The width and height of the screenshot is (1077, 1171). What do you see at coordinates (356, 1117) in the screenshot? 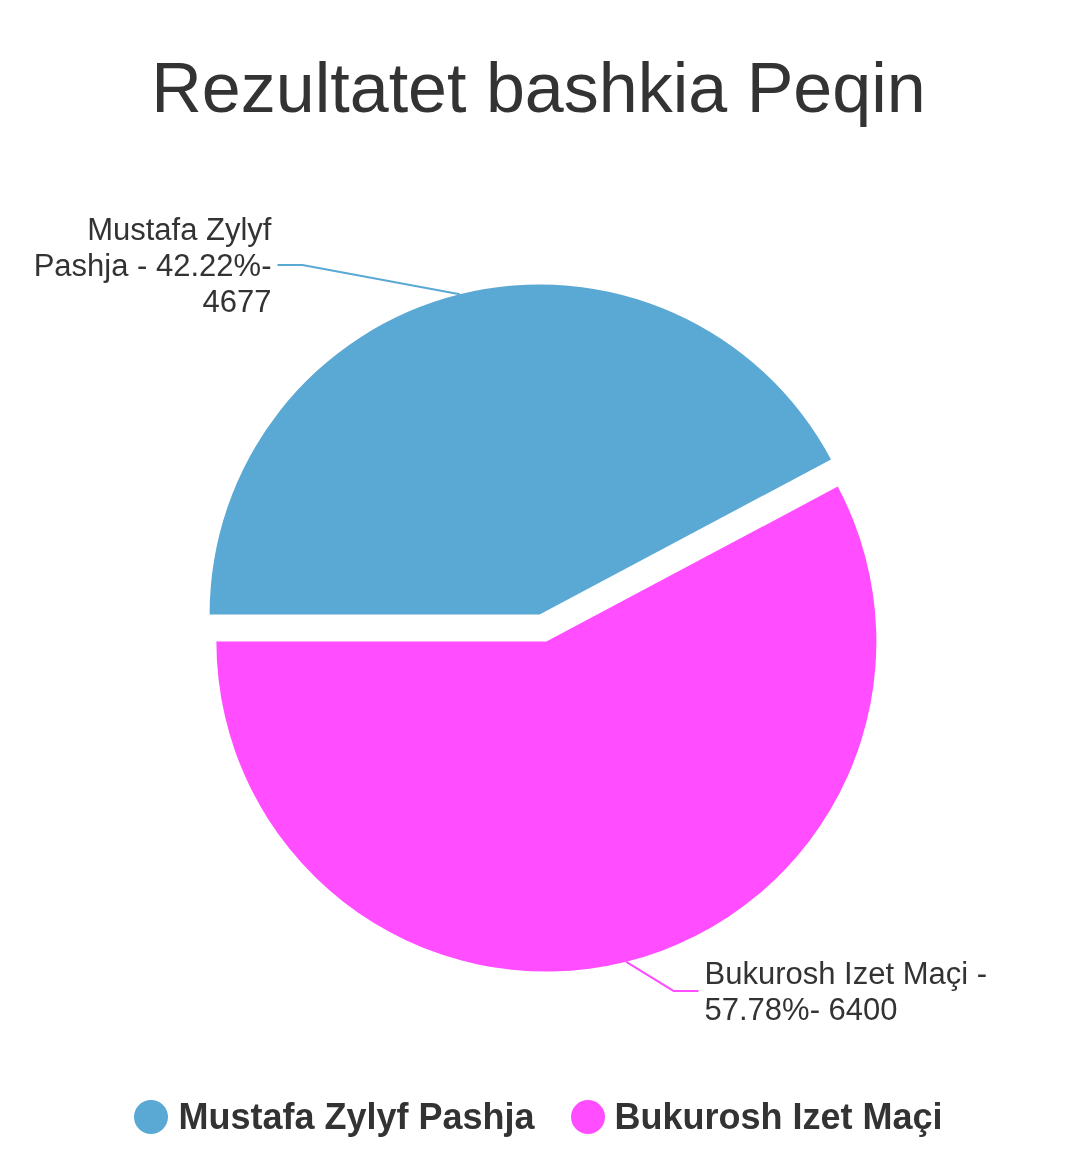
I see `legend-label: Mustafa Zylyf Pashja` at bounding box center [356, 1117].